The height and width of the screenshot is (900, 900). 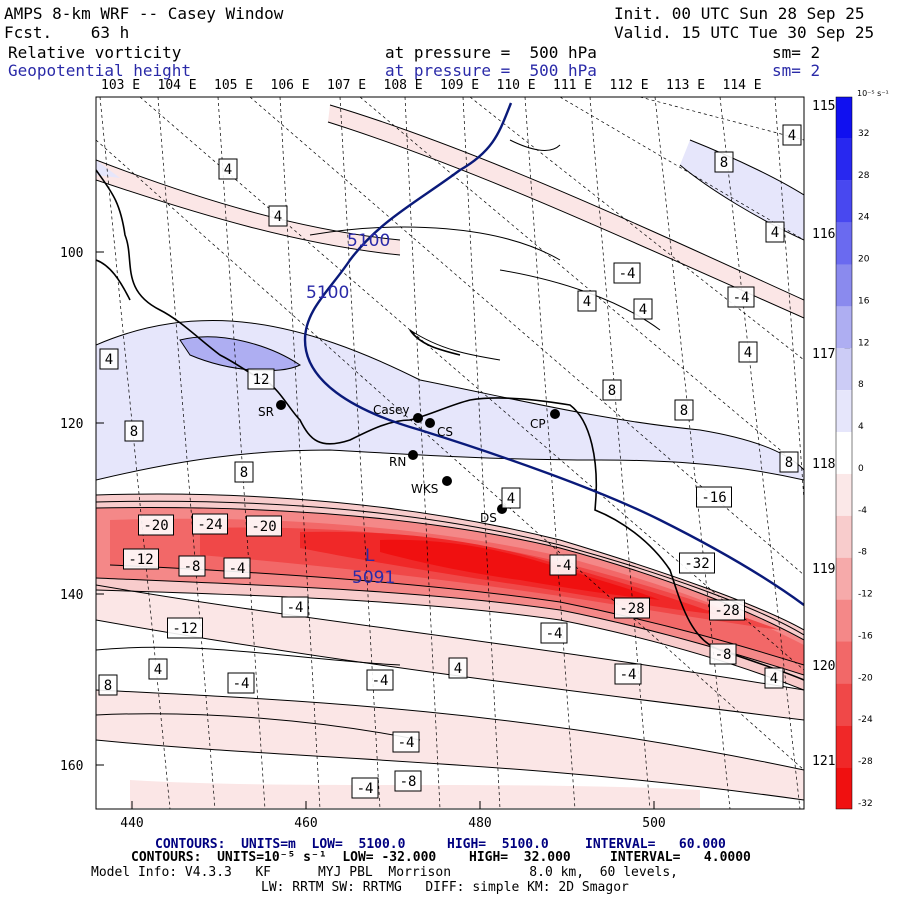 I want to click on colorbar-tick-label: 24, so click(x=864, y=218).